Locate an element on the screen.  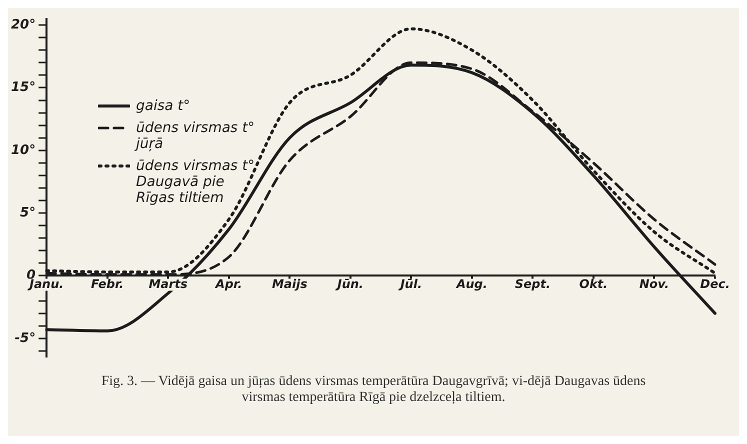
y-tick-label: -5° is located at coordinates (25, 338).